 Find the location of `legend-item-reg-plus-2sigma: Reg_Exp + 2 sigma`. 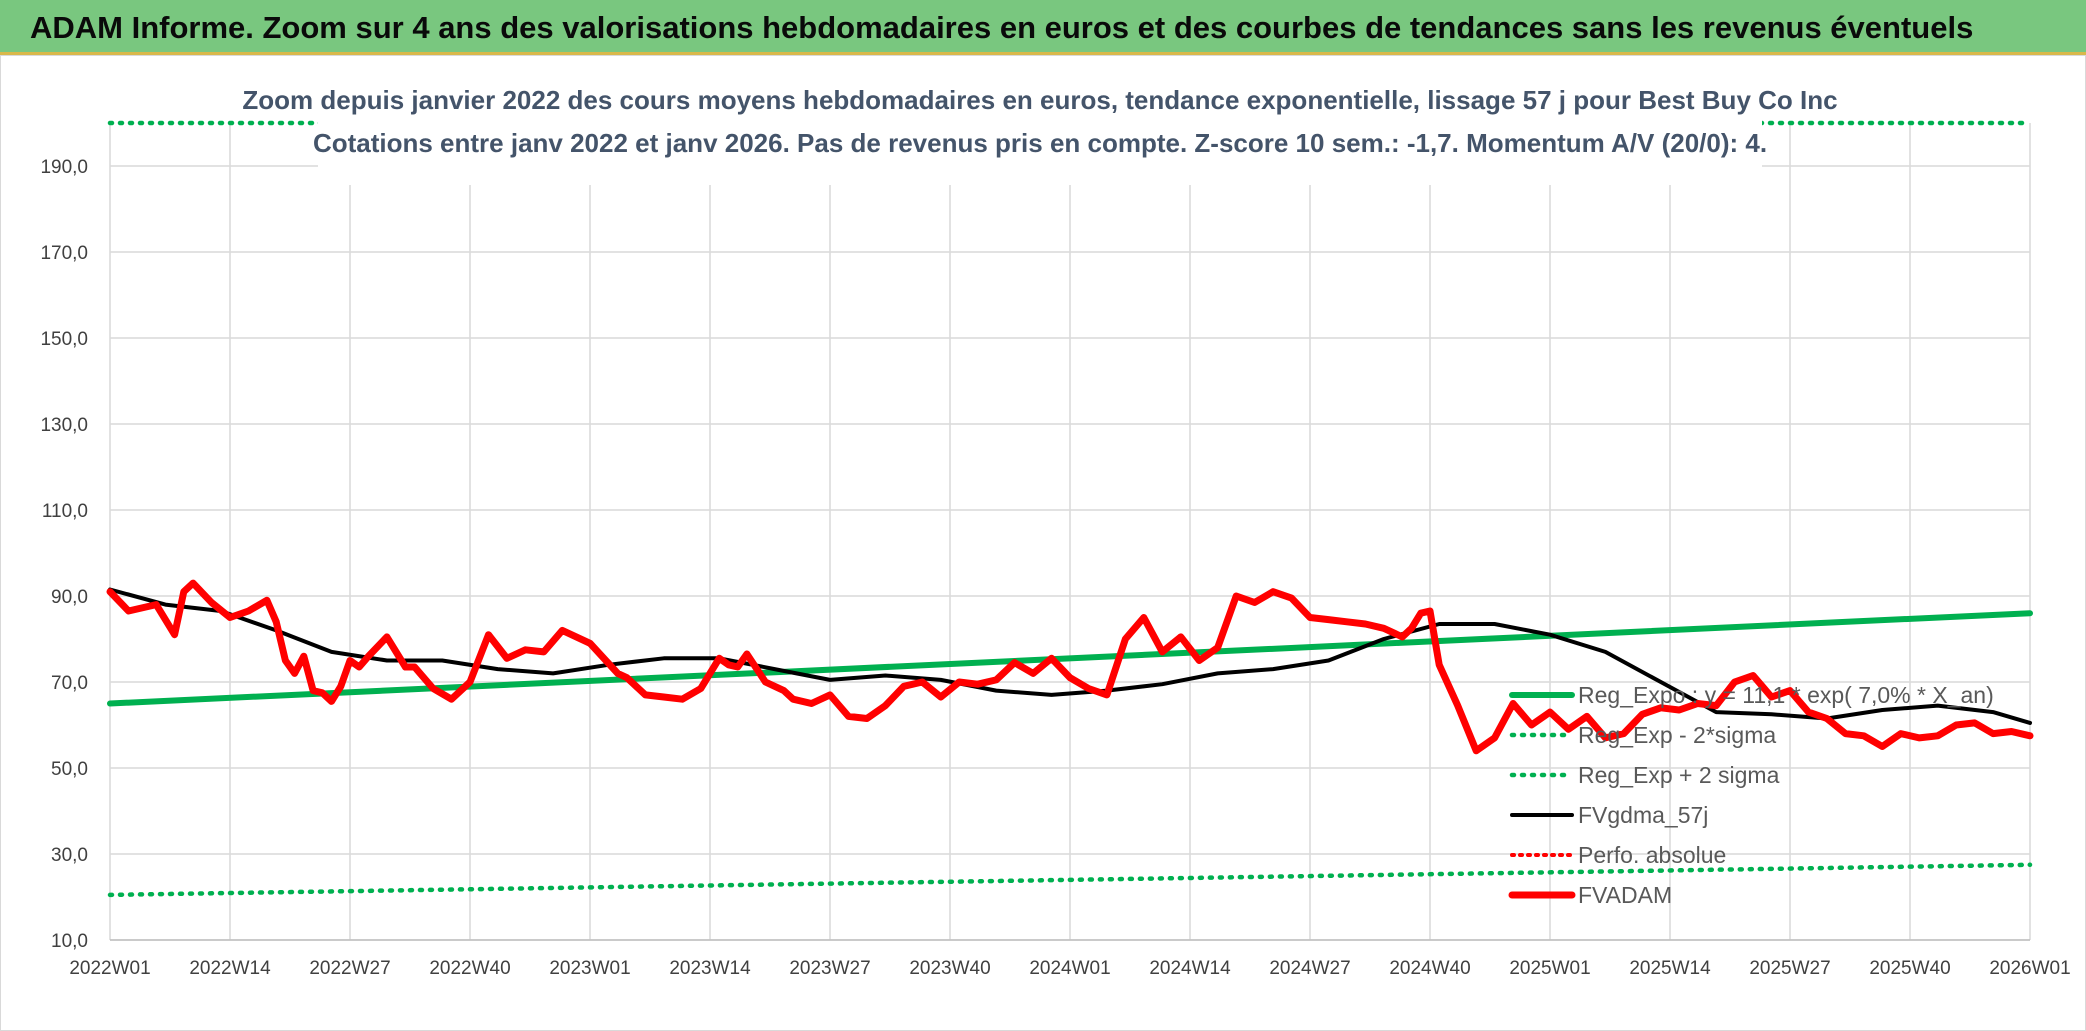

legend-item-reg-plus-2sigma: Reg_Exp + 2 sigma is located at coordinates (1679, 775).